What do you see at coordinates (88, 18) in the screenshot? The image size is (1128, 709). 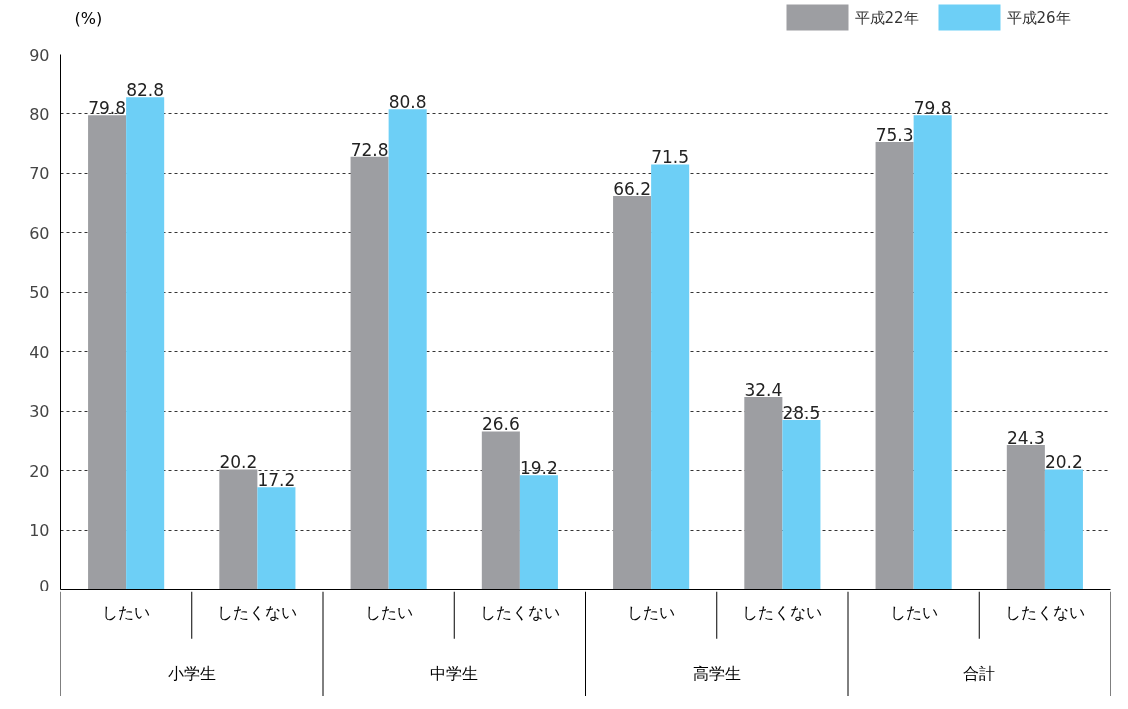 I see `y-axis-title: (%)` at bounding box center [88, 18].